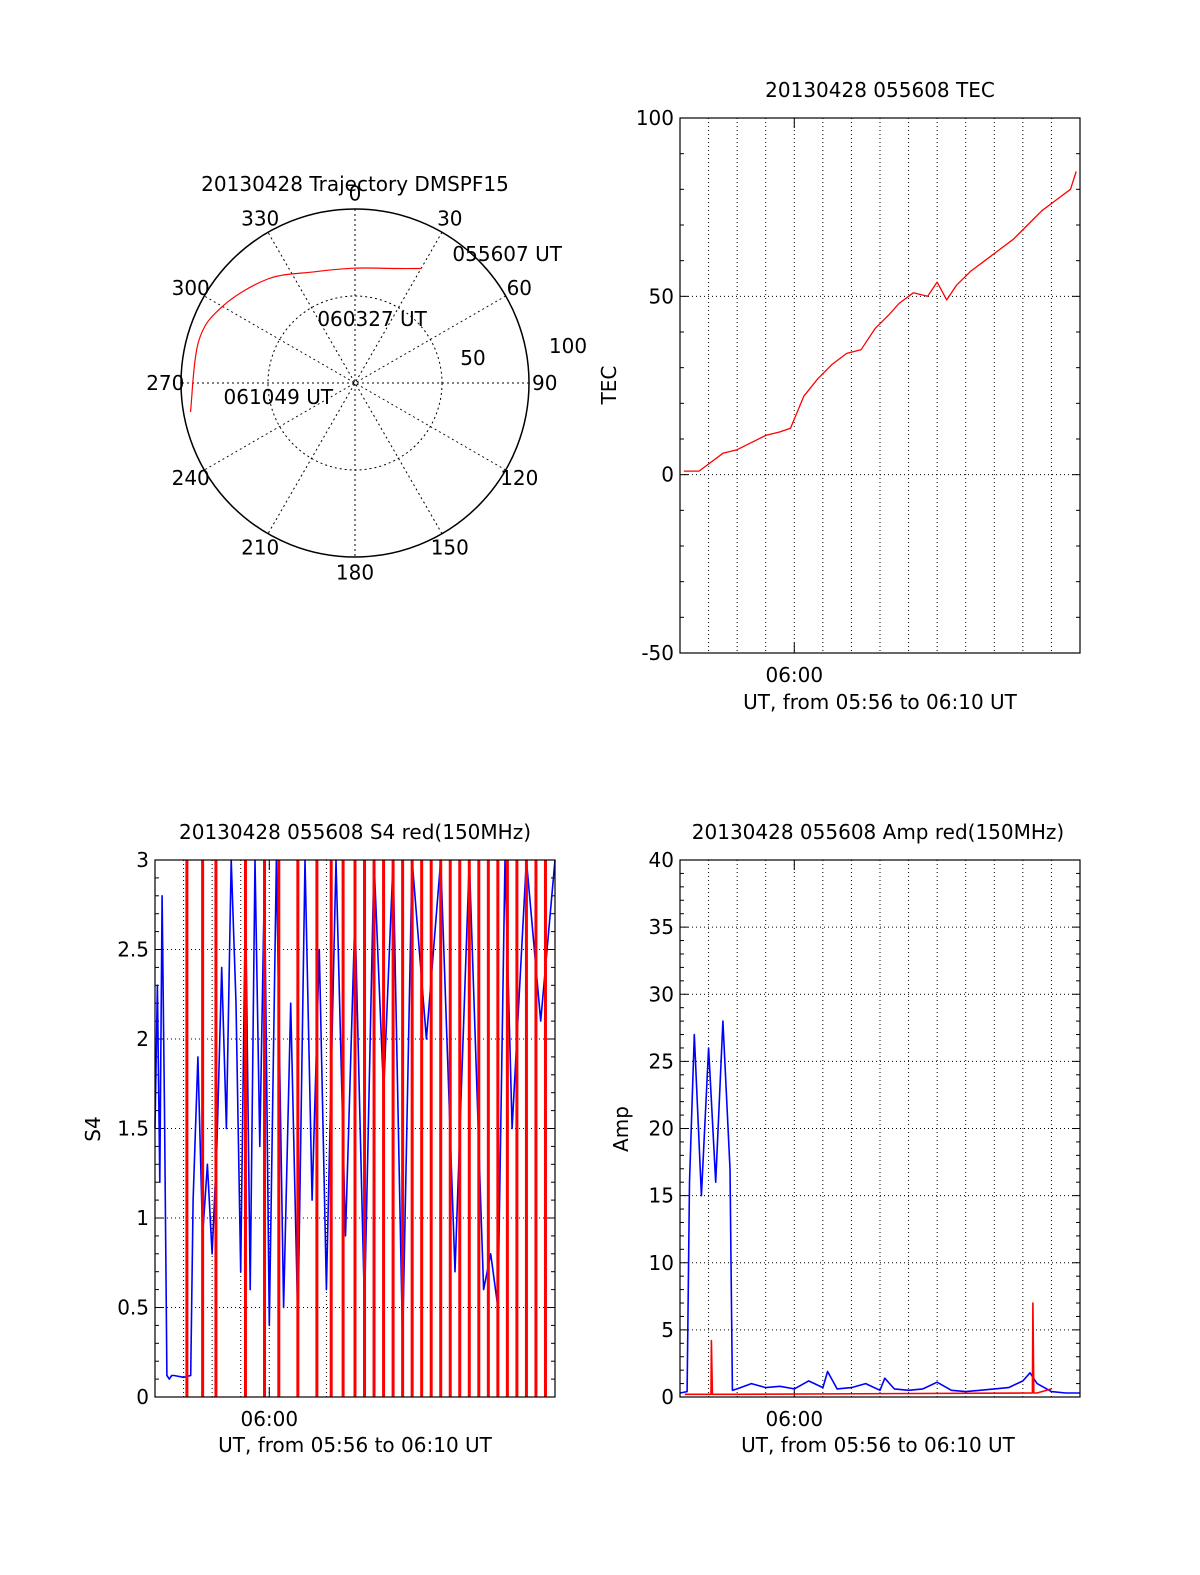 Image resolution: width=1200 pixels, height=1575 pixels. What do you see at coordinates (878, 1445) in the screenshot?
I see `amp-x-axis-label: UT, from 05:56 to 06:10 UT` at bounding box center [878, 1445].